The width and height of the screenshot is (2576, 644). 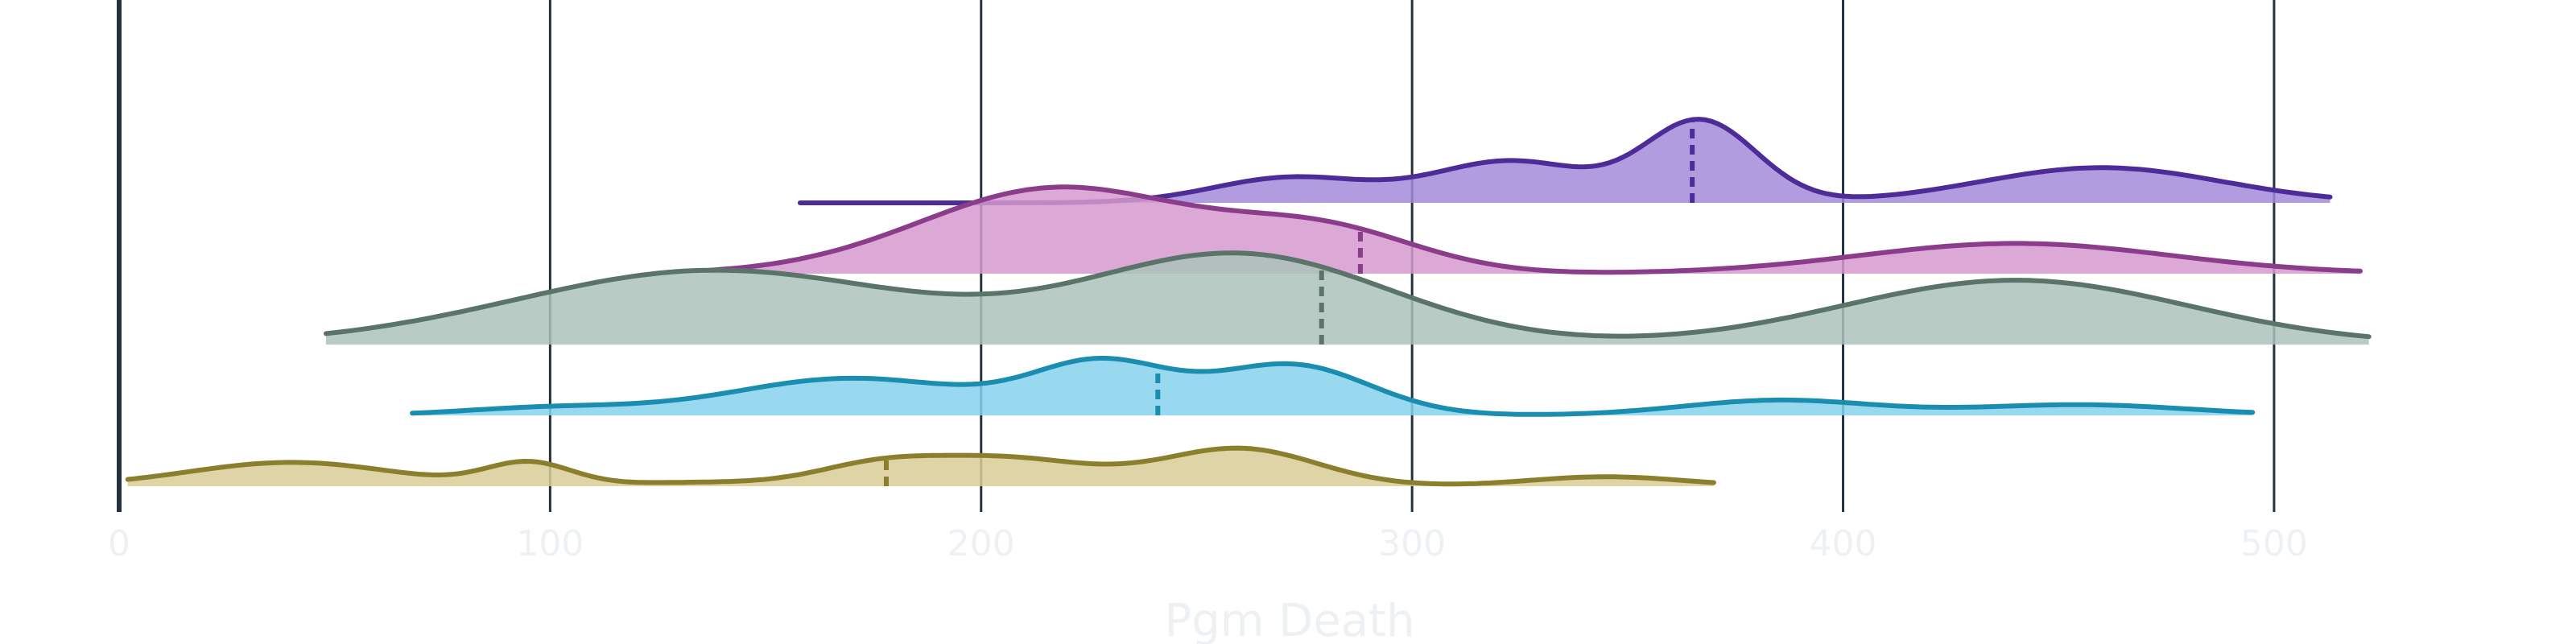 I want to click on x-tick-label: 500, so click(x=2274, y=543).